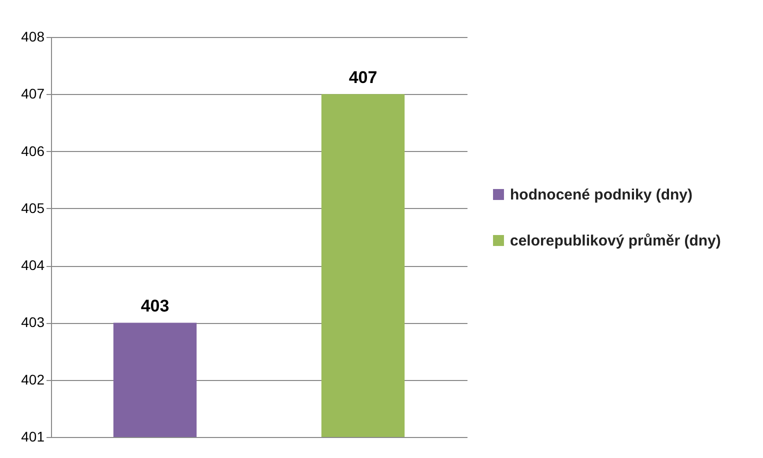 Image resolution: width=763 pixels, height=458 pixels. What do you see at coordinates (601, 195) in the screenshot?
I see `legend-label: hodnocené podniky (dny)` at bounding box center [601, 195].